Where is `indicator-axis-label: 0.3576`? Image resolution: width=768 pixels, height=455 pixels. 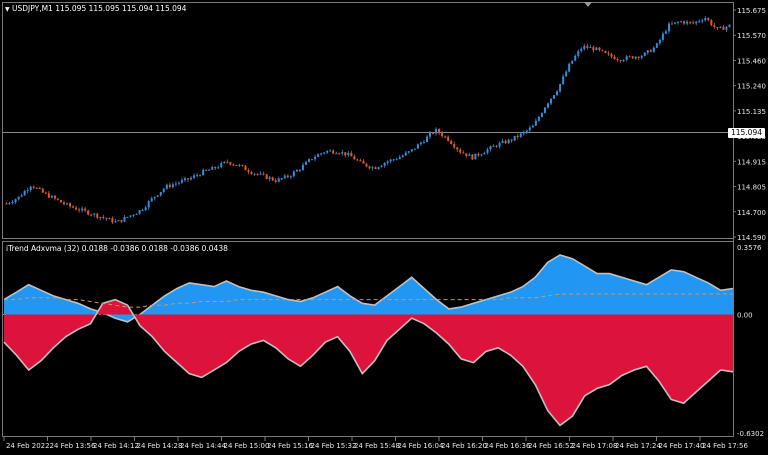 indicator-axis-label: 0.3576 is located at coordinates (749, 248).